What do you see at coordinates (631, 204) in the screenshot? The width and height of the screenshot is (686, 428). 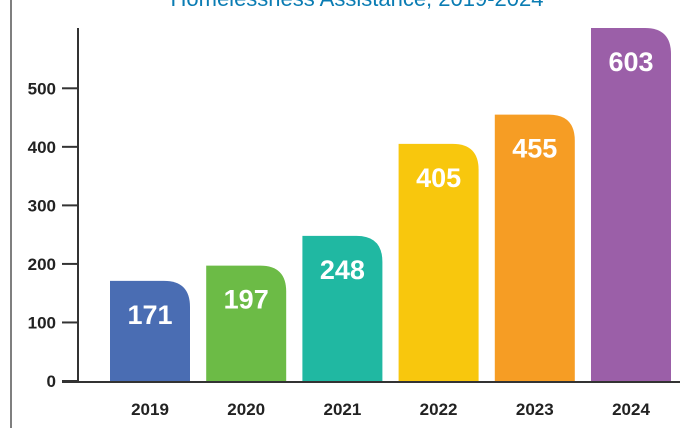 I see `bar-2024` at bounding box center [631, 204].